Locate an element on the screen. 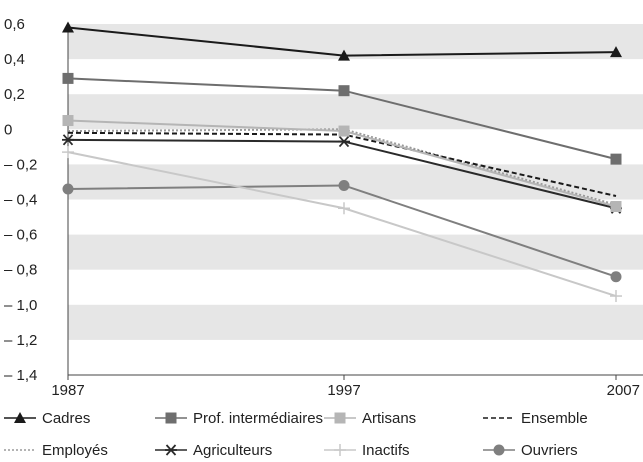 The image size is (643, 462). legend-label: Ouvriers is located at coordinates (549, 450).